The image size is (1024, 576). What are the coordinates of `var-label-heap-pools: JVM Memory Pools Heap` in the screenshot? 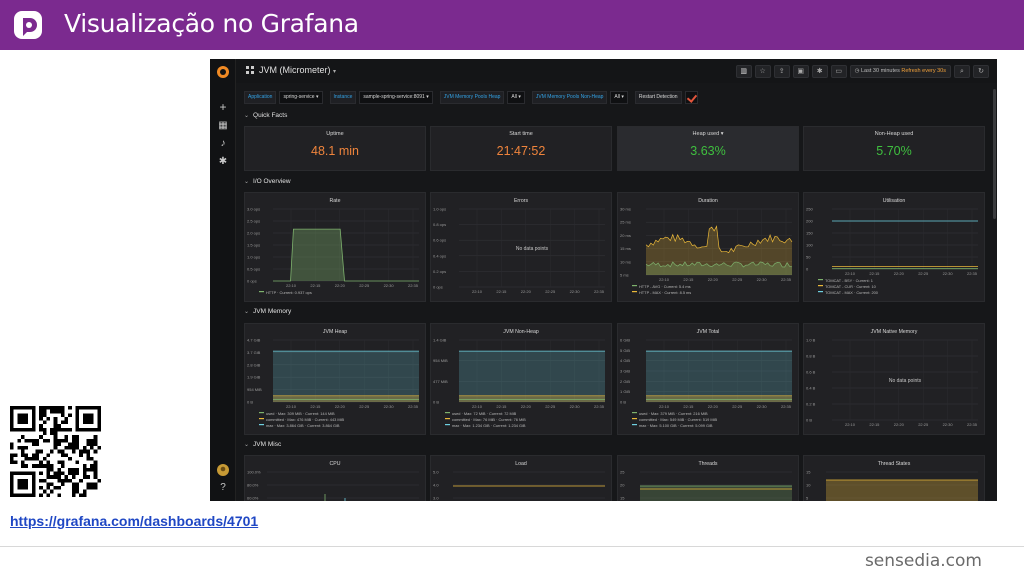 It's located at (472, 97).